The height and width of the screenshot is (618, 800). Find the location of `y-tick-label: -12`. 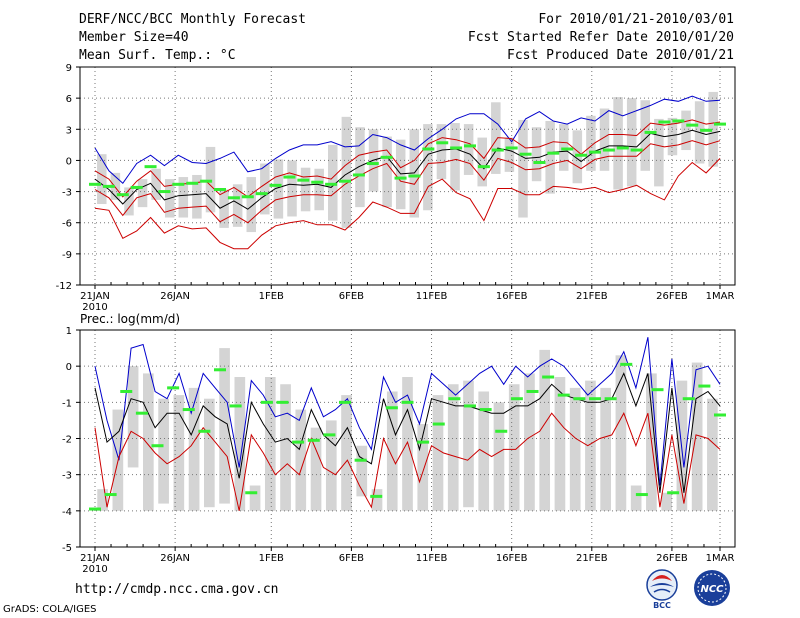

y-tick-label: -12 is located at coordinates (64, 286).